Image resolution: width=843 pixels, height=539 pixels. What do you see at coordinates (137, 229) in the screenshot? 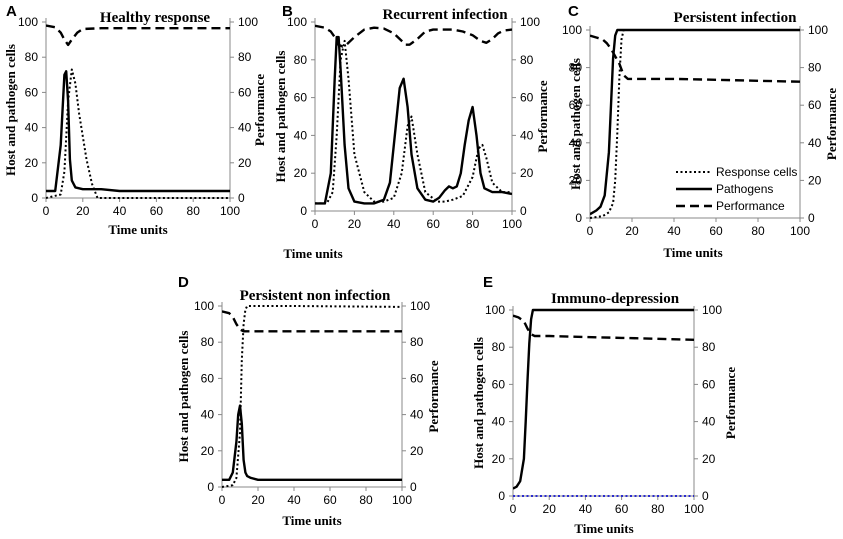
I see `panel-a-x-axis-label: Time units` at bounding box center [137, 229].